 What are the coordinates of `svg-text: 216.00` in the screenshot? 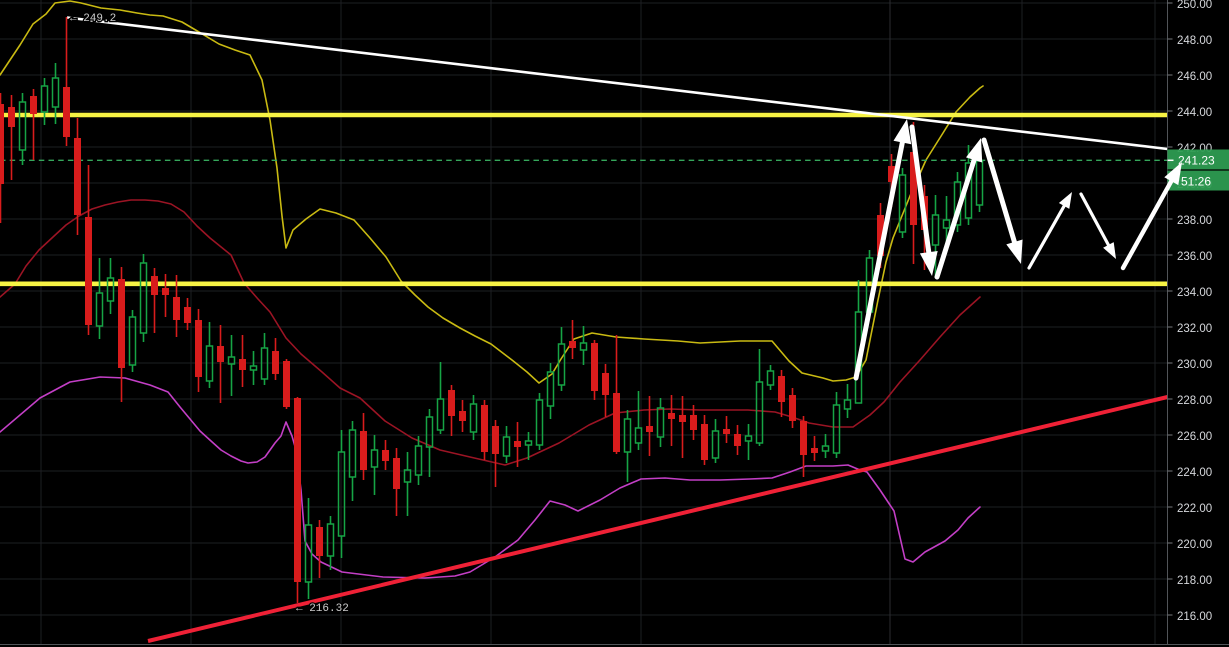 It's located at (1194, 617).